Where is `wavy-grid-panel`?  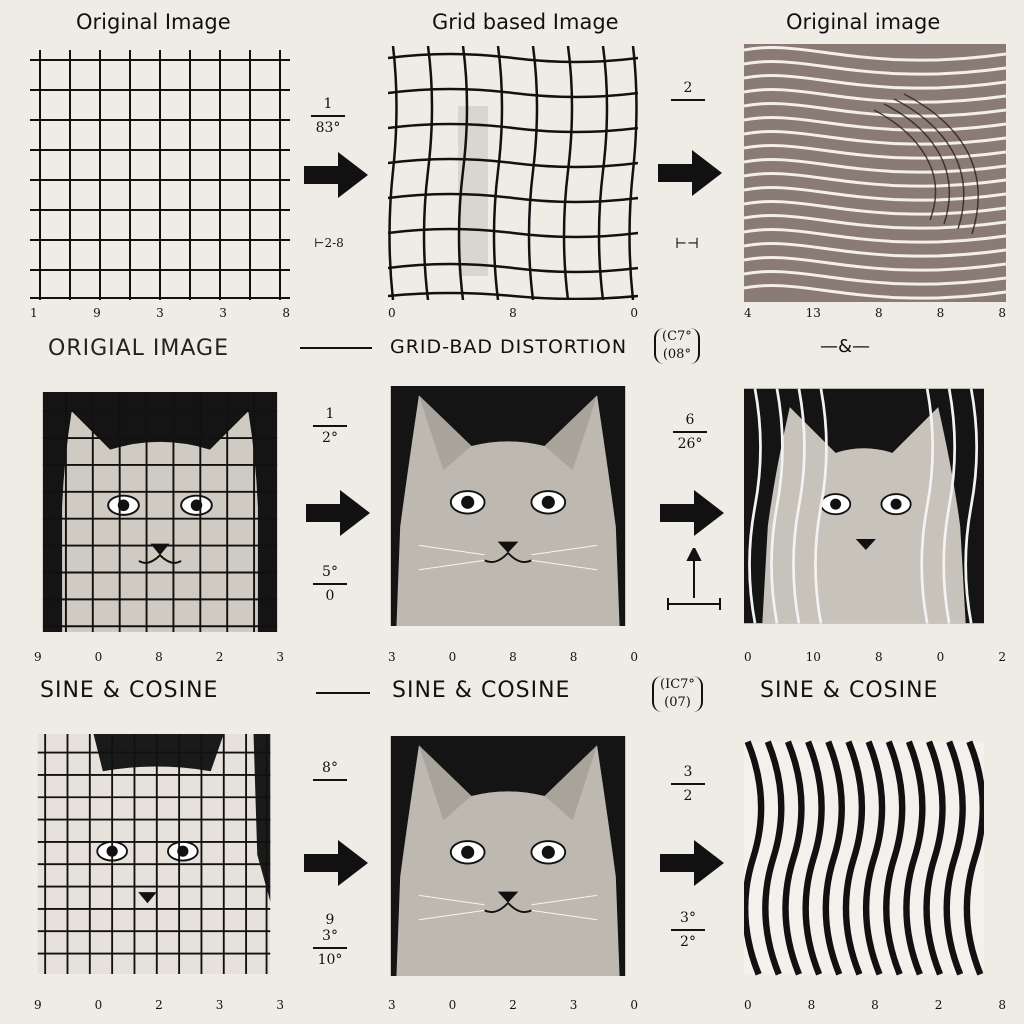
wavy-grid-panel is located at coordinates (513, 173).